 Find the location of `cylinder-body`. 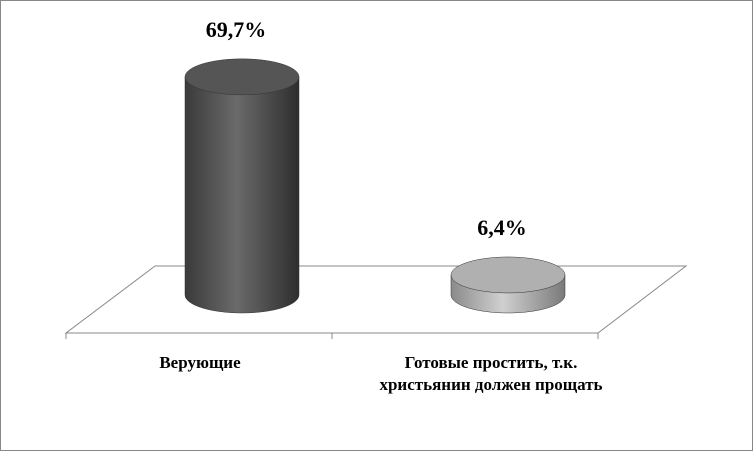

cylinder-body is located at coordinates (242, 195).